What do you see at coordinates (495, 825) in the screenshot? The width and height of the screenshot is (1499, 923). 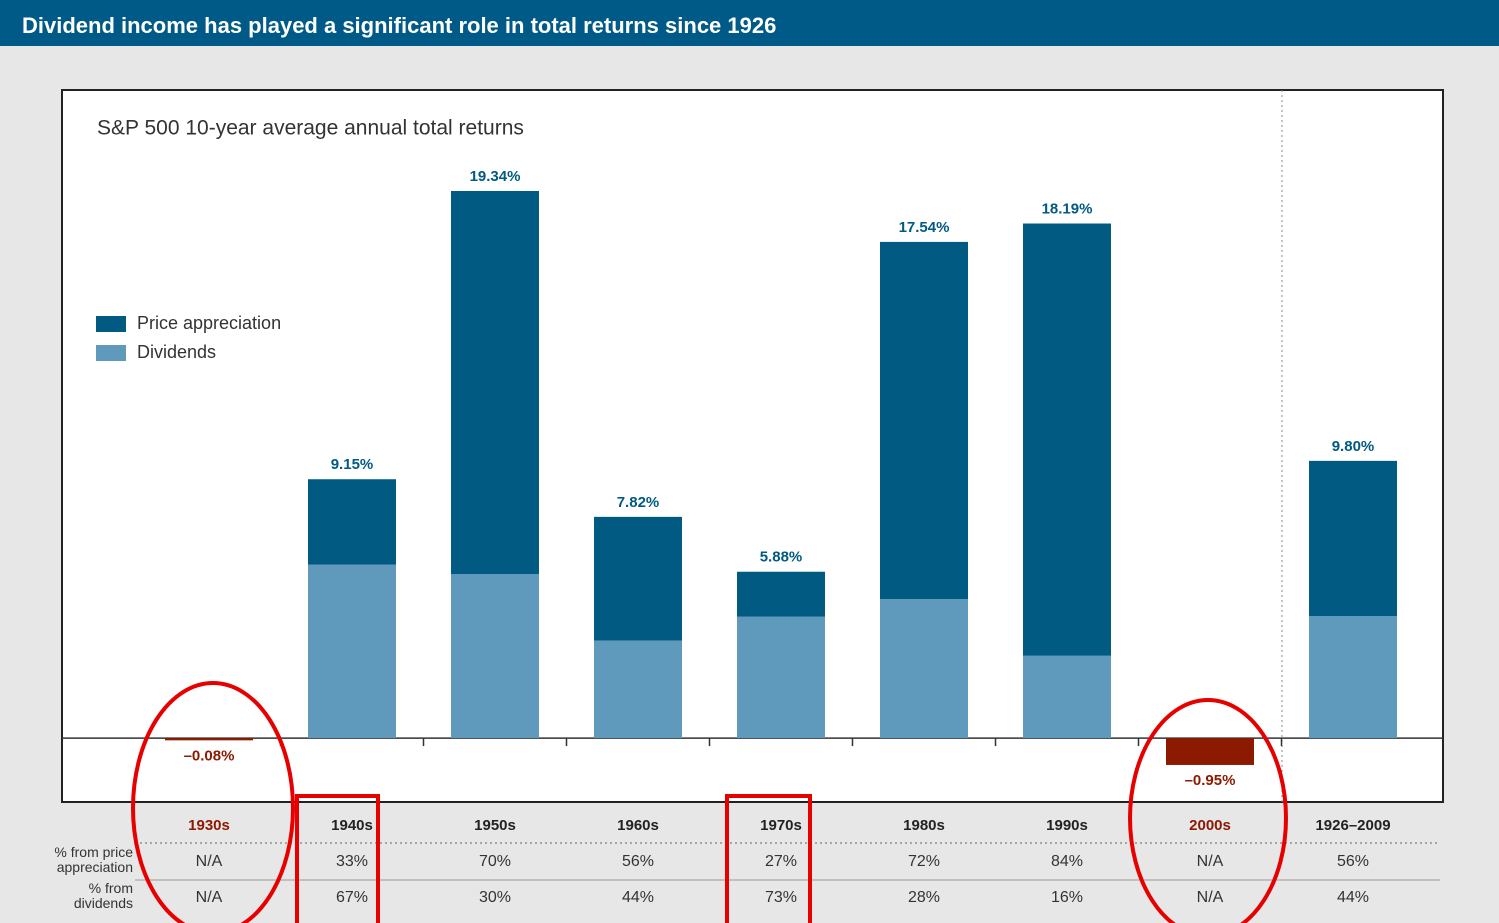 I see `x-tick-label: 1950s` at bounding box center [495, 825].